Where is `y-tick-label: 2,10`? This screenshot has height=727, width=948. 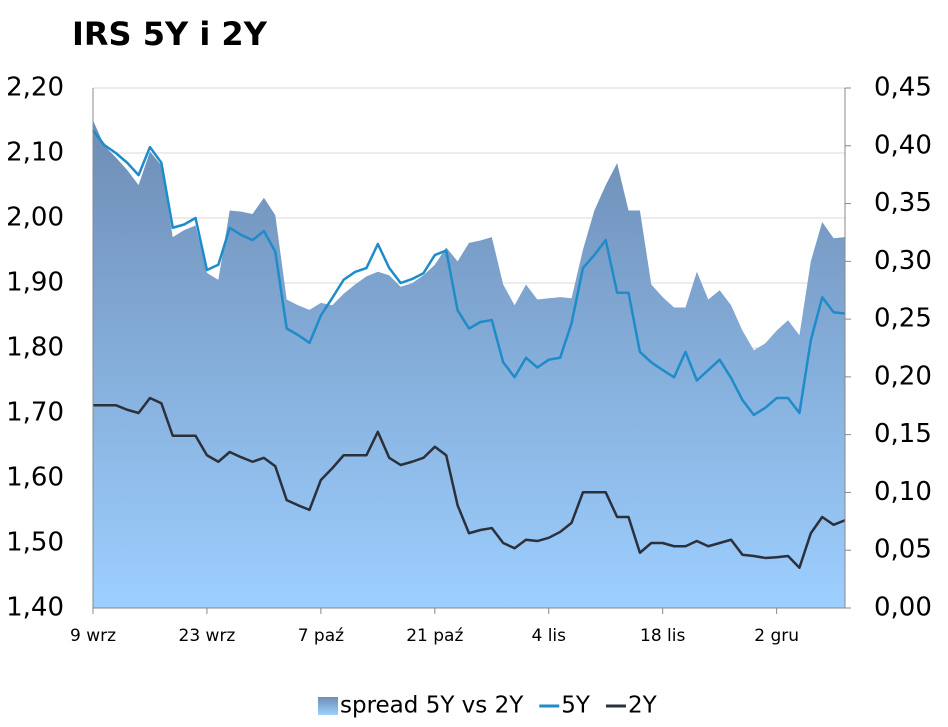
y-tick-label: 2,10 is located at coordinates (35, 153).